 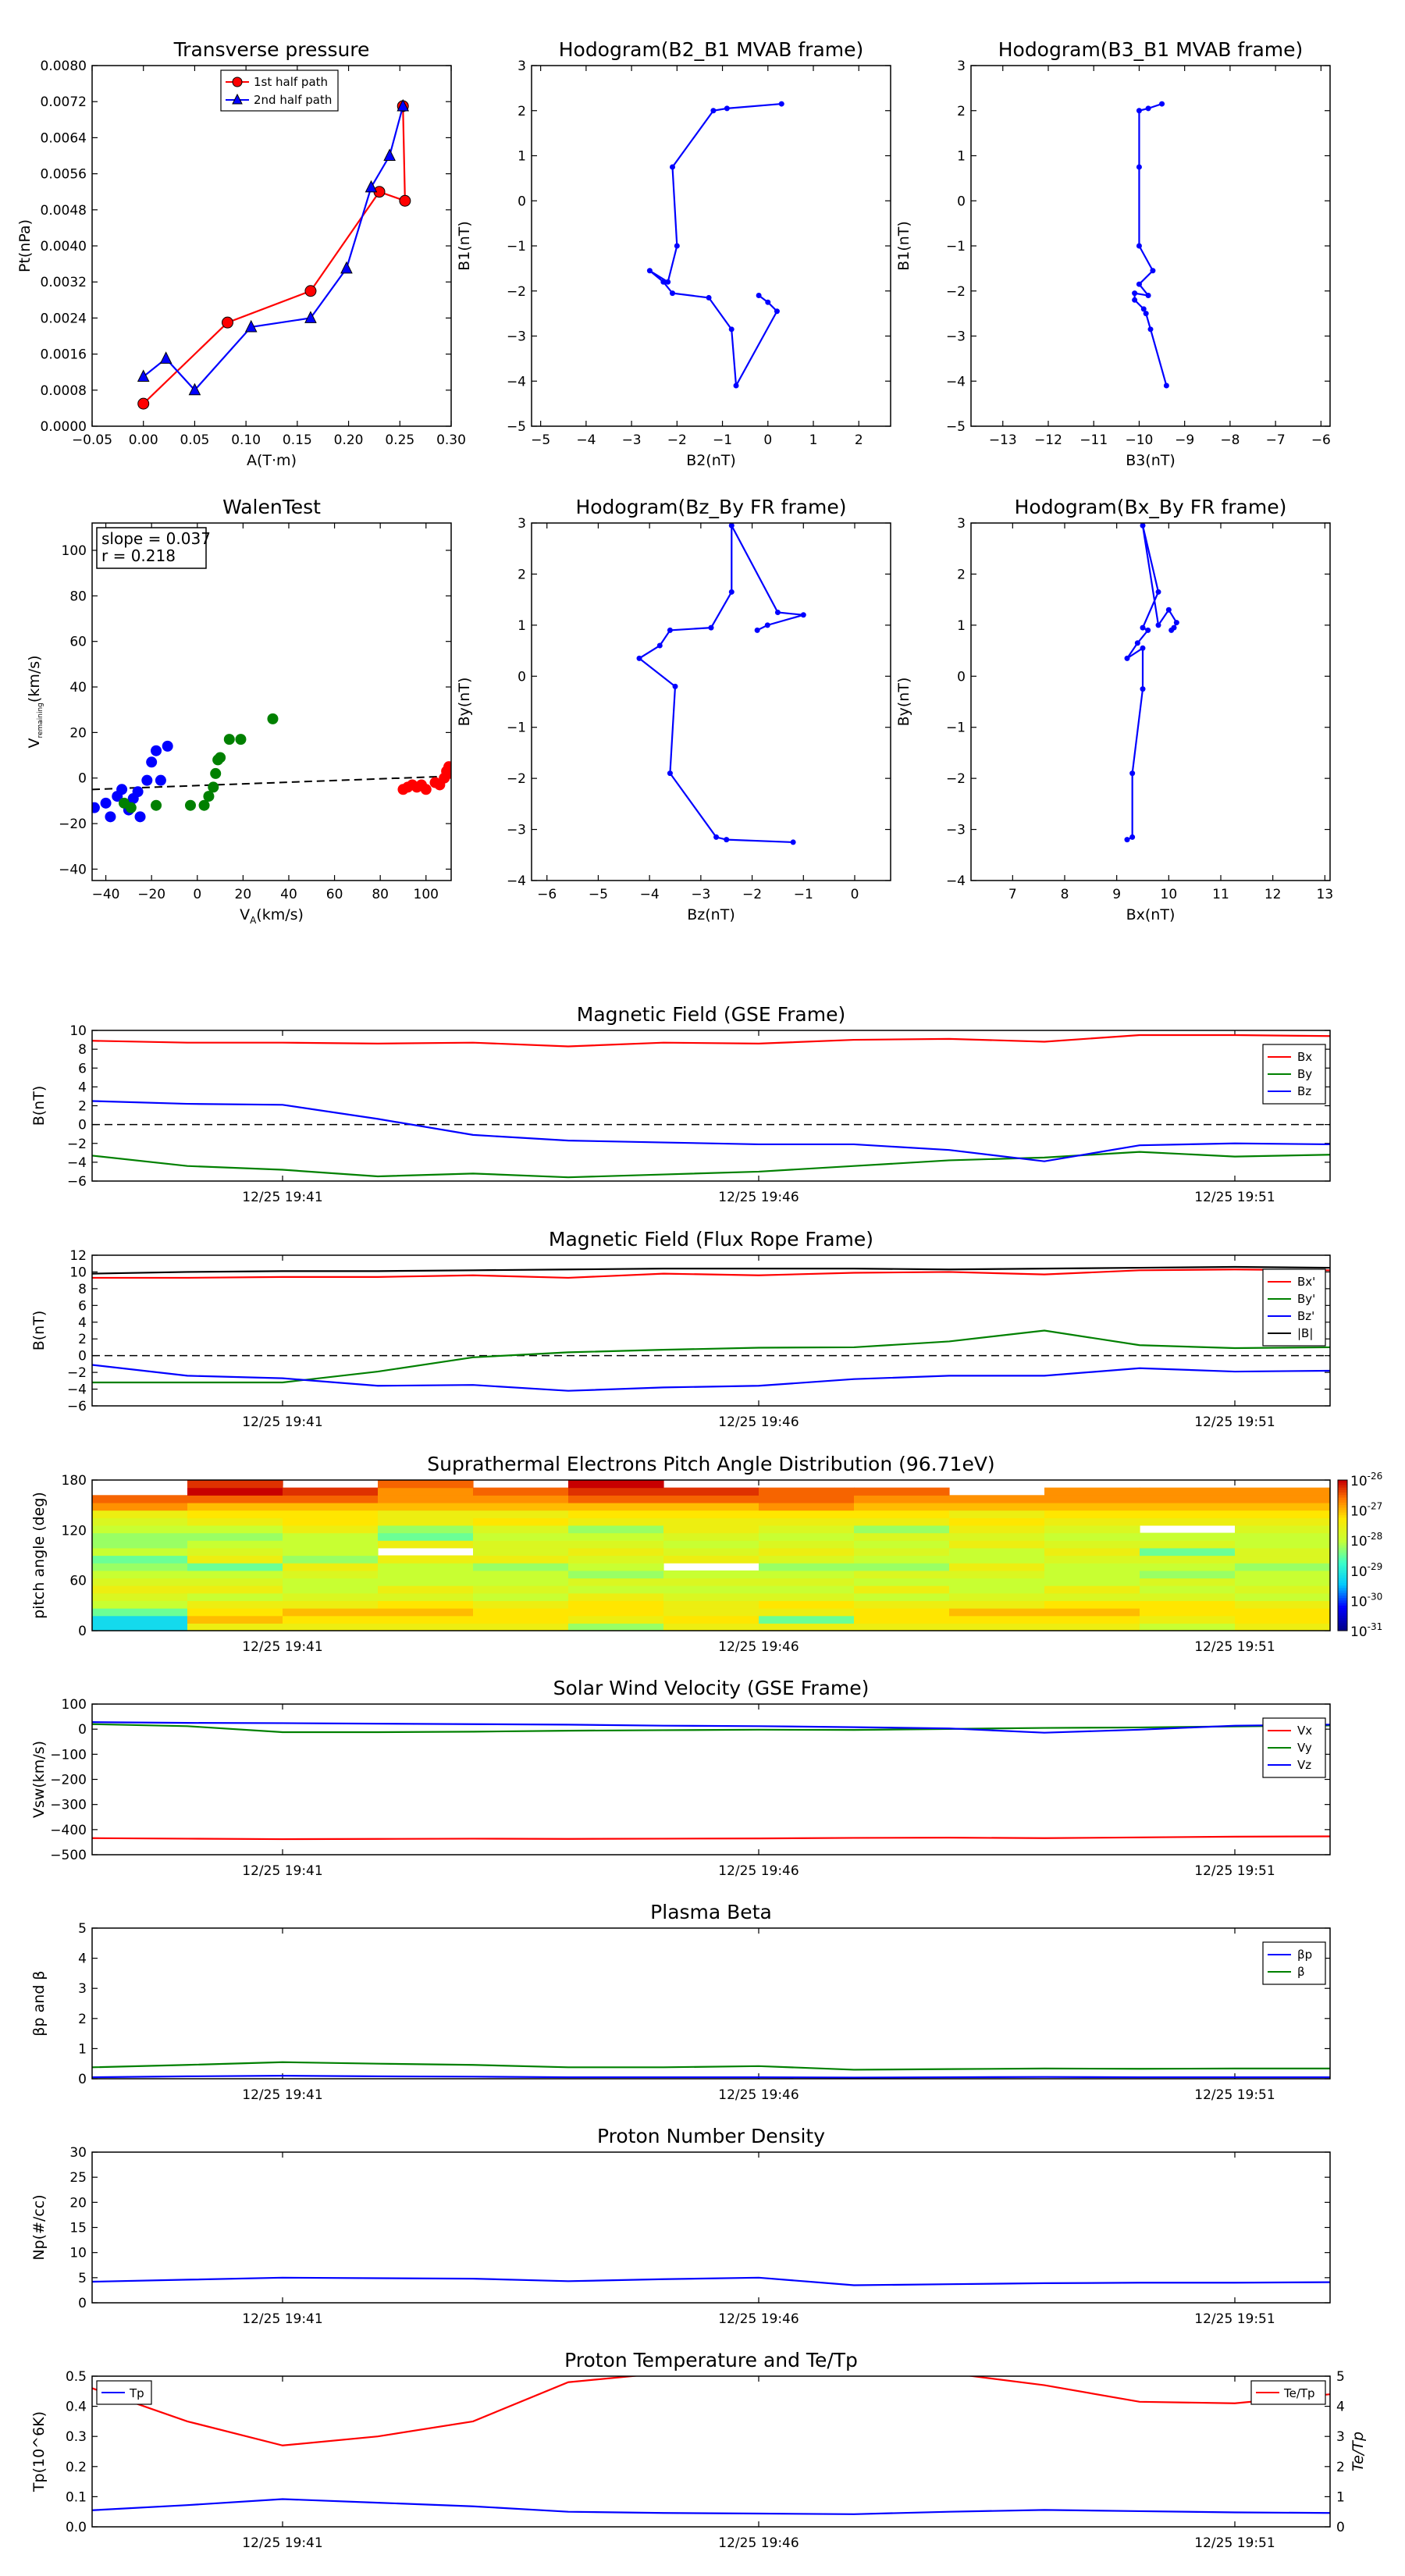 What do you see at coordinates (522, 574) in the screenshot?
I see `y-tick-label: 2` at bounding box center [522, 574].